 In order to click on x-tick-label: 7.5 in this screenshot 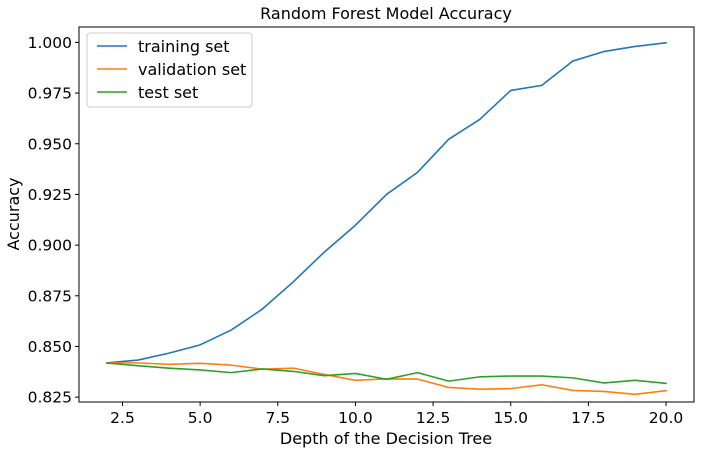, I will do `click(277, 418)`.